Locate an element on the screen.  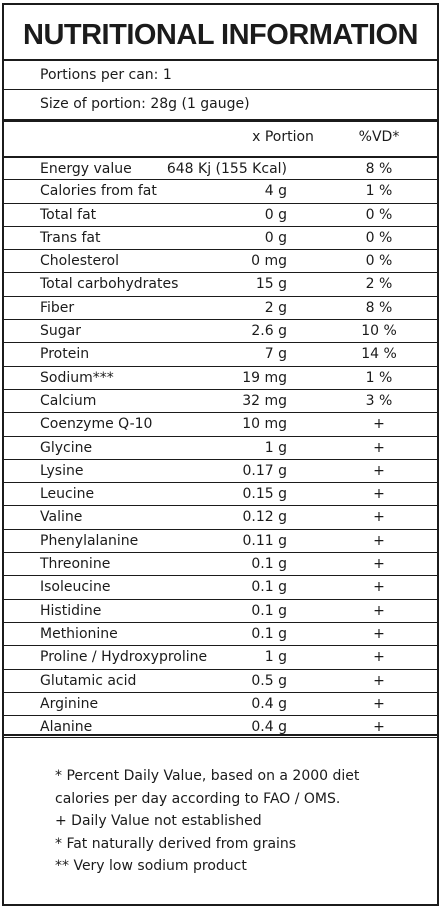
nutrient-daily-value: 14 % is located at coordinates (379, 354).